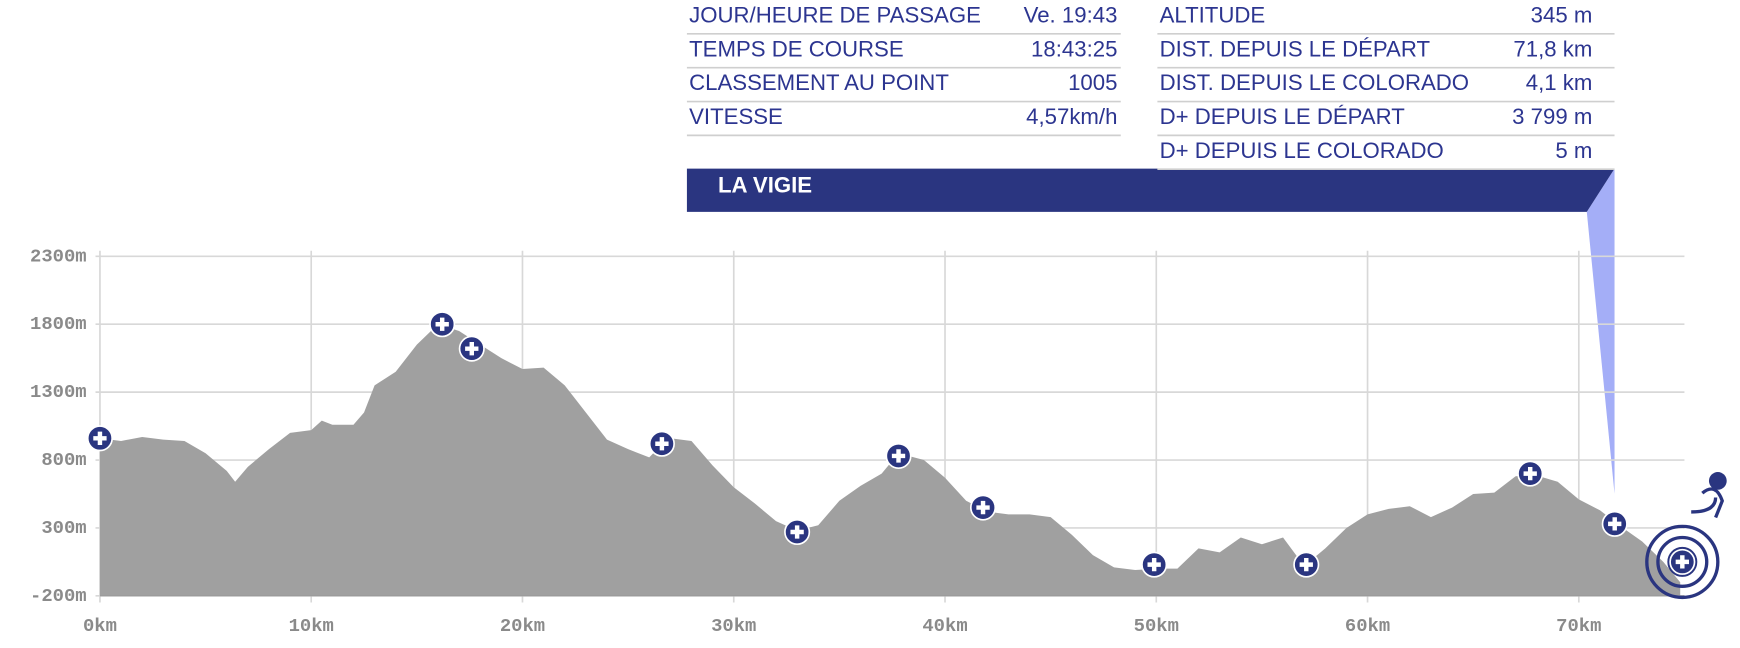 This screenshot has width=1740, height=648. Describe the element at coordinates (63, 528) in the screenshot. I see `y-tick-label: 300m` at that location.